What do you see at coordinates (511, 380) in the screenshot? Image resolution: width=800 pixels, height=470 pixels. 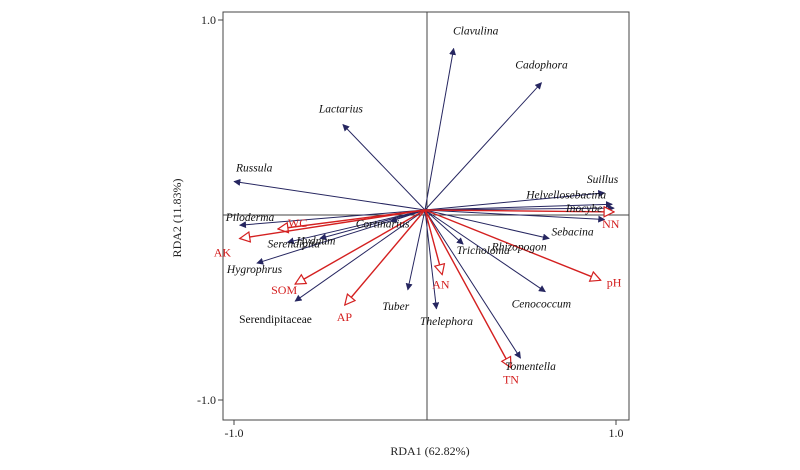 I see `env-label-tn: TN` at bounding box center [511, 380].